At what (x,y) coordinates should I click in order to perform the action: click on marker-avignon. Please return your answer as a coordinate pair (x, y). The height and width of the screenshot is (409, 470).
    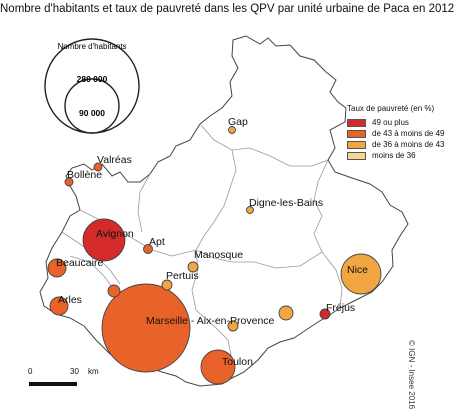
    Looking at the image, I should click on (104, 240).